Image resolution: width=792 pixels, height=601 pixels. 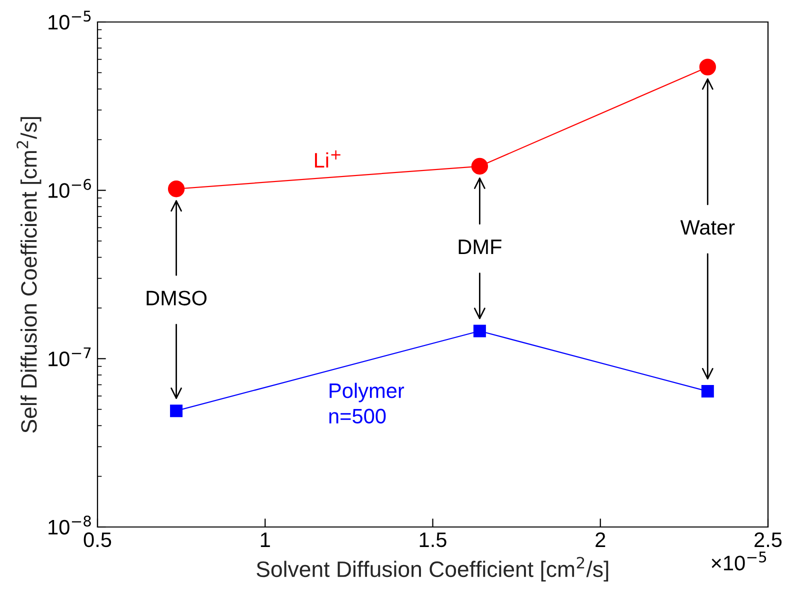 I want to click on x-tick-label: 1, so click(x=265, y=539).